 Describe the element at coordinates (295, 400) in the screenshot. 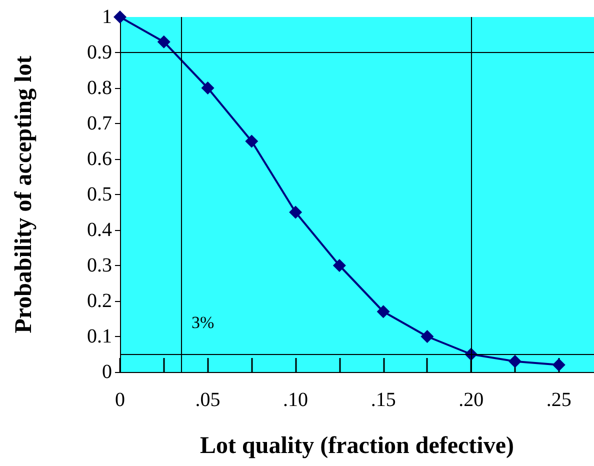

I see `x-tick-label: .10` at that location.